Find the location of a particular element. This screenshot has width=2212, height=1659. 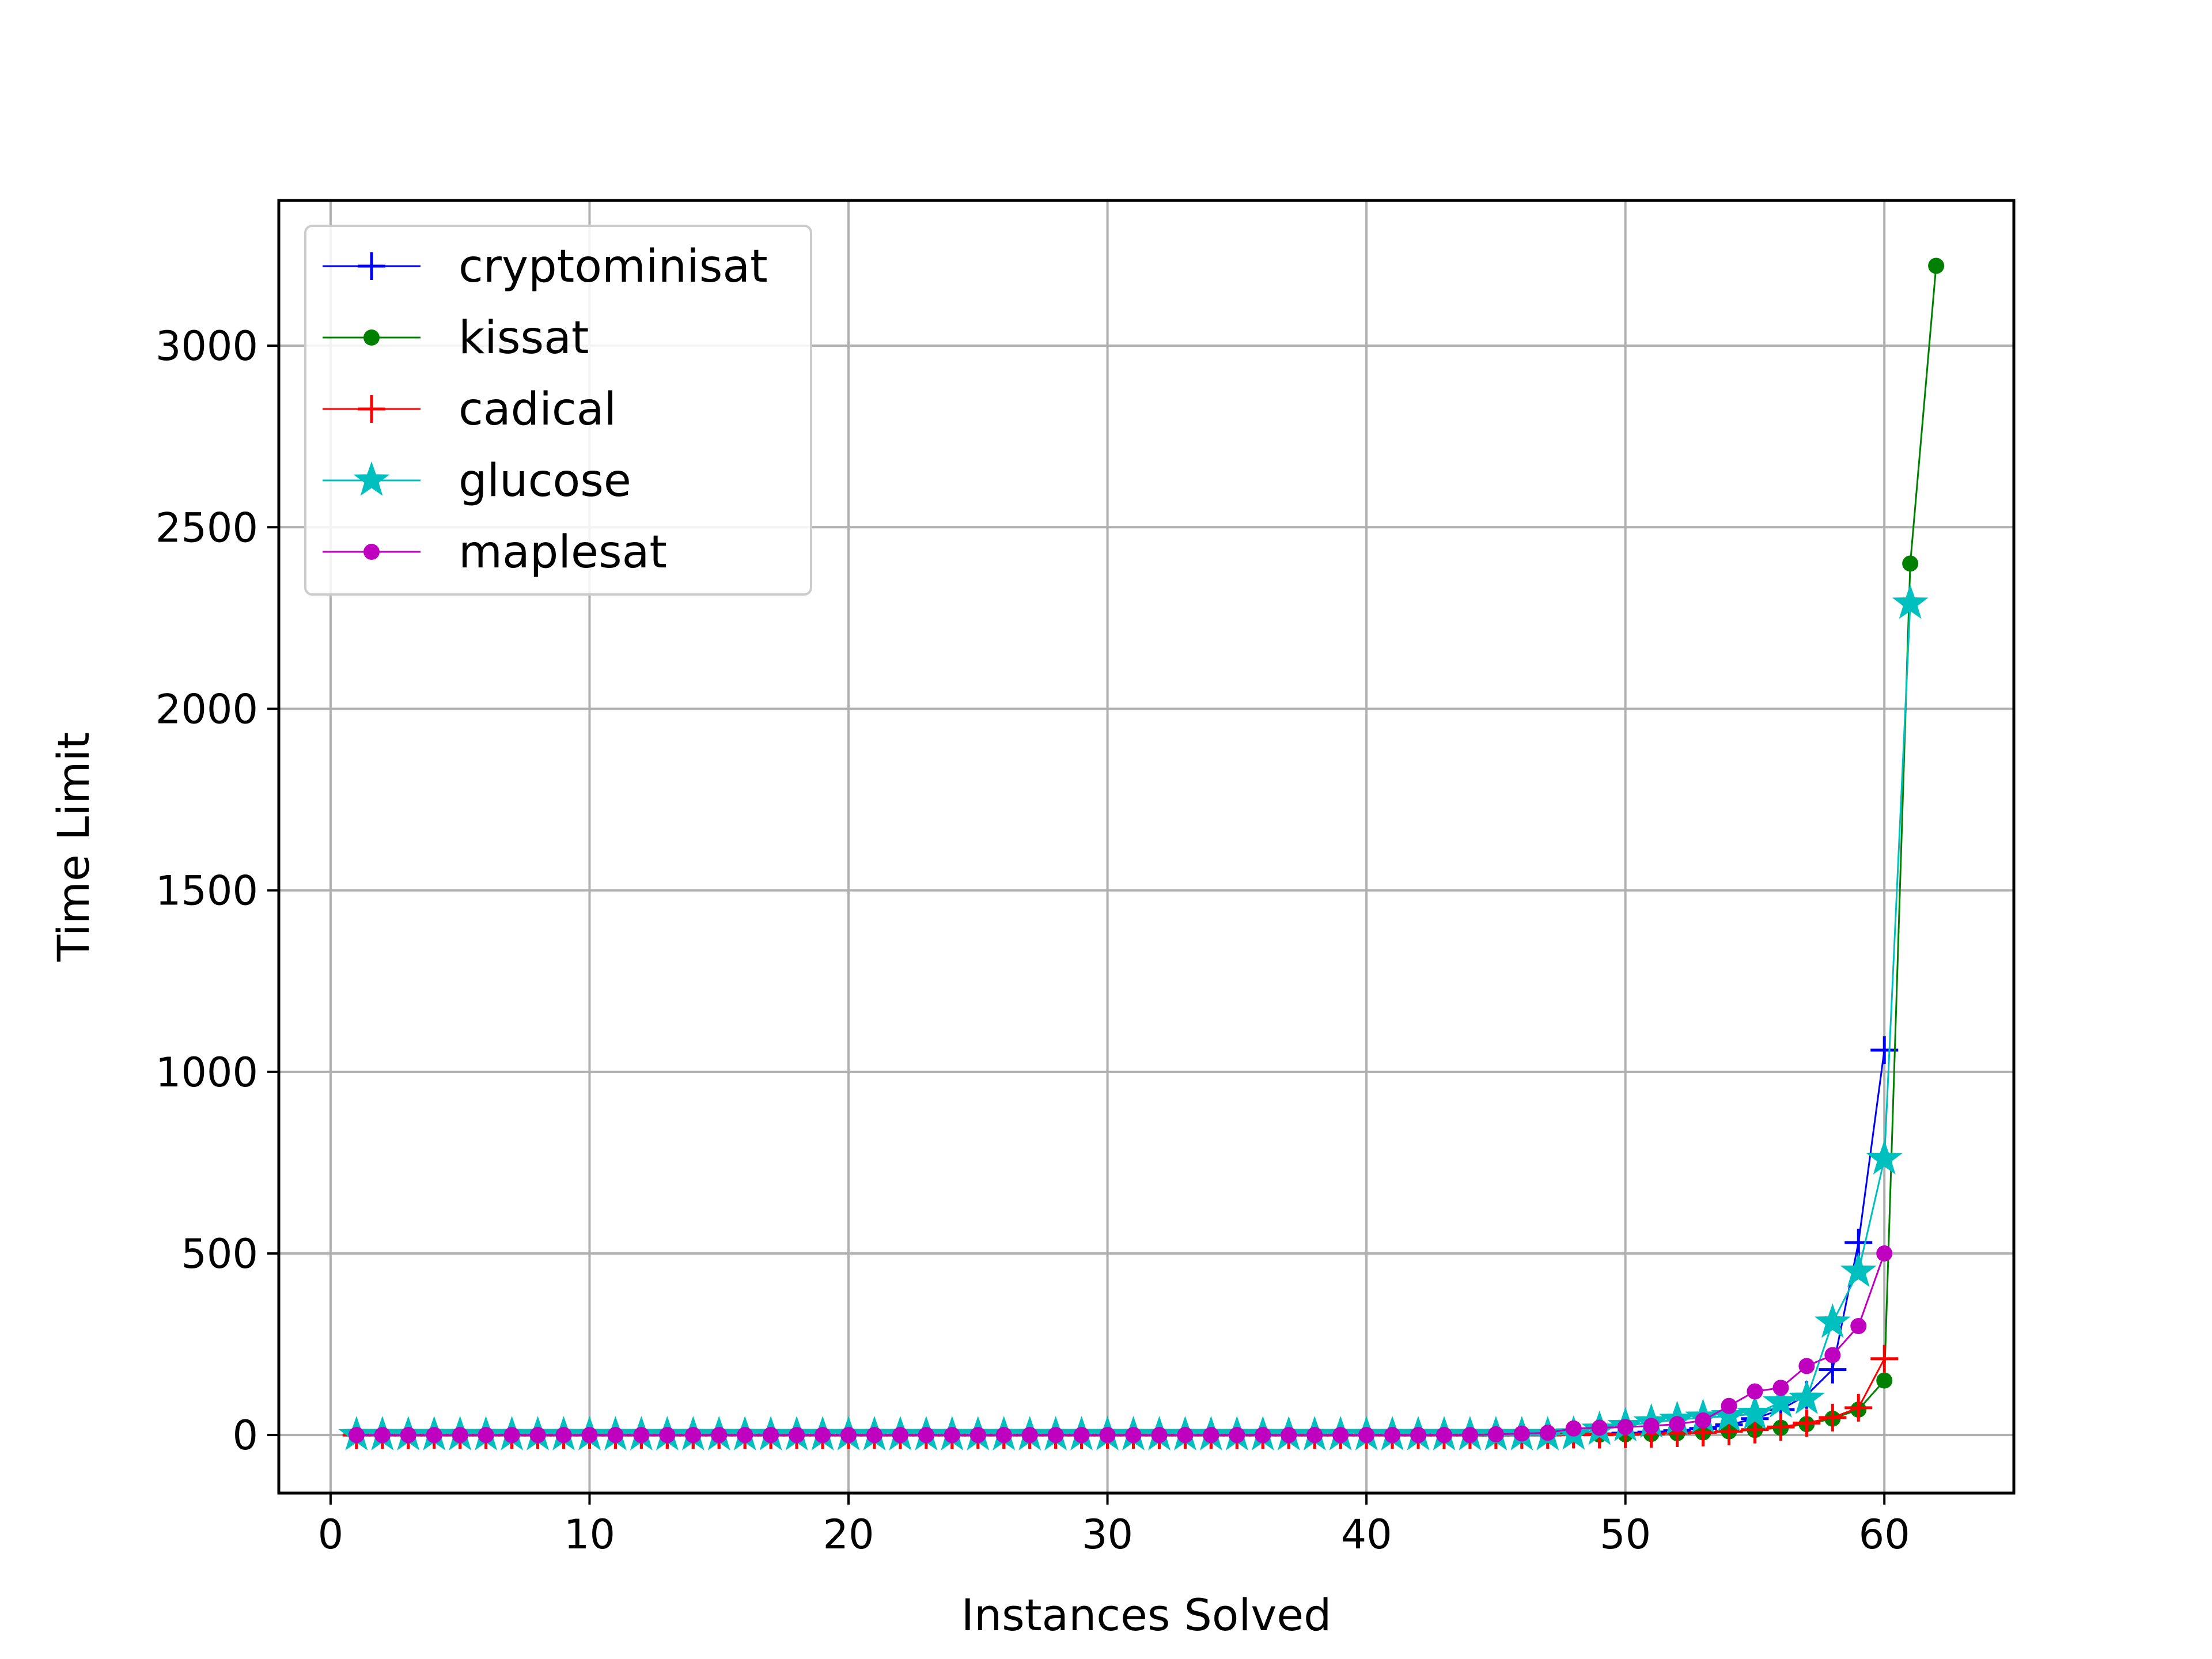

x-tick-label: 30 is located at coordinates (1107, 1534).